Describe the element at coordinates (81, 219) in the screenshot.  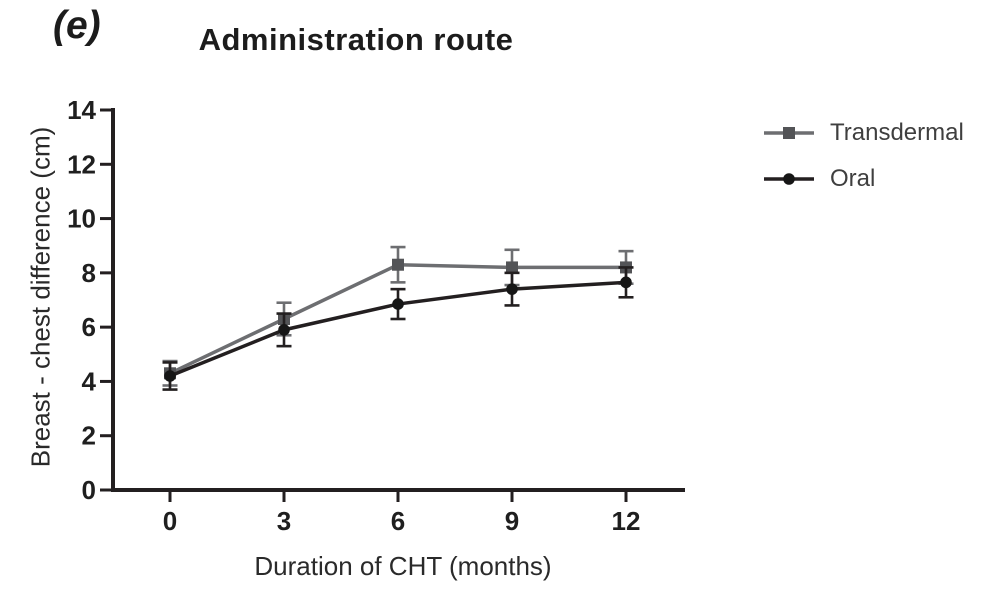
I see `svg-text: 10` at that location.